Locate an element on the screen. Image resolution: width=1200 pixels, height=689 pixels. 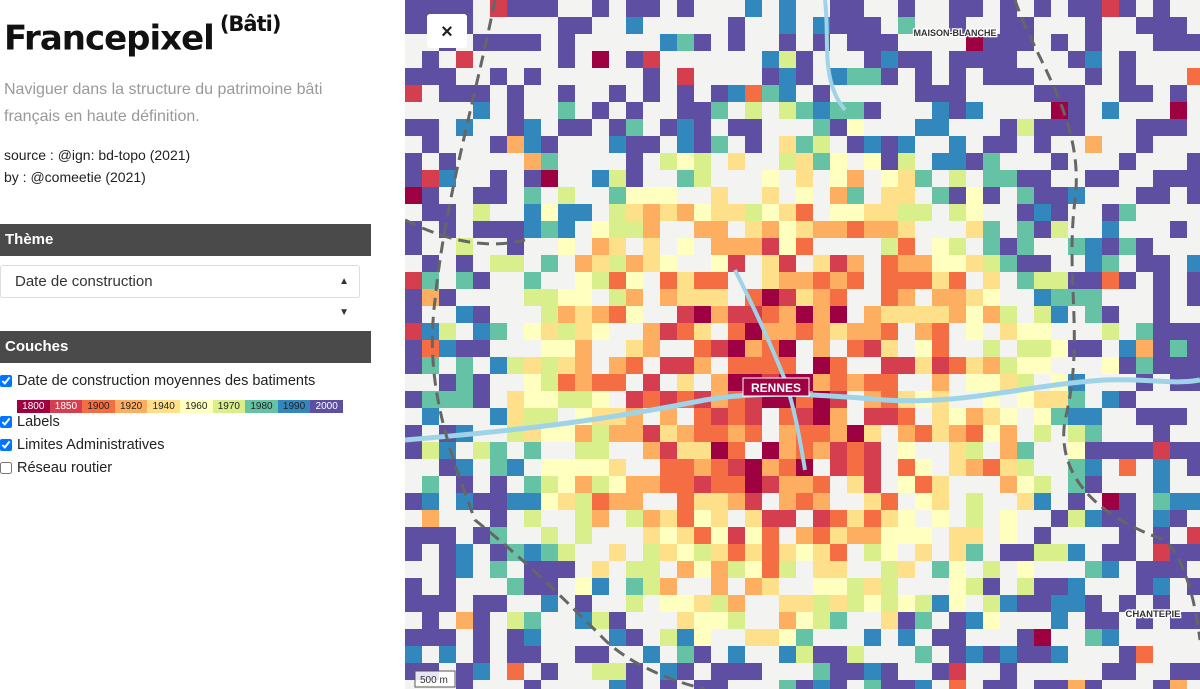
close-button is located at coordinates (447, 31).